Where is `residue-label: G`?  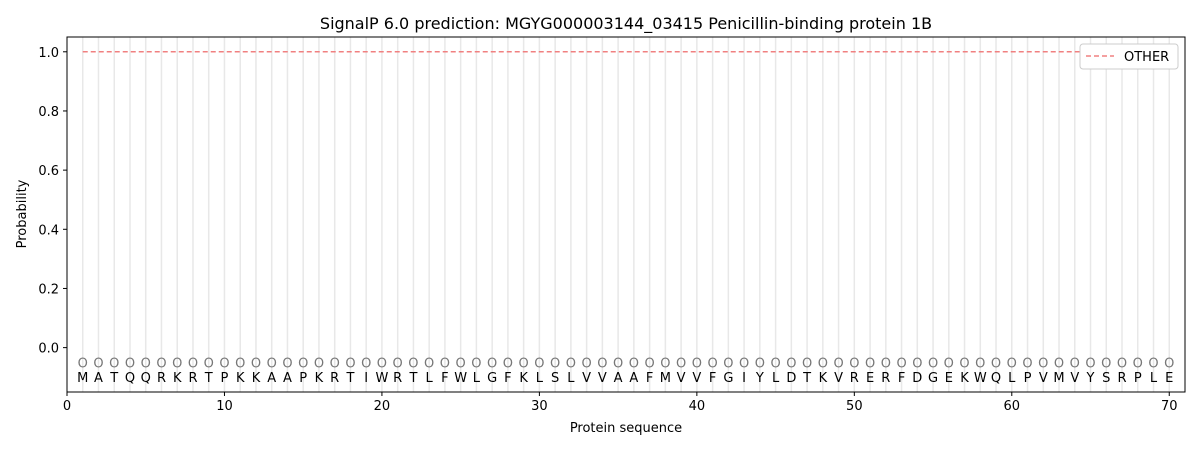
residue-label: G is located at coordinates (492, 378).